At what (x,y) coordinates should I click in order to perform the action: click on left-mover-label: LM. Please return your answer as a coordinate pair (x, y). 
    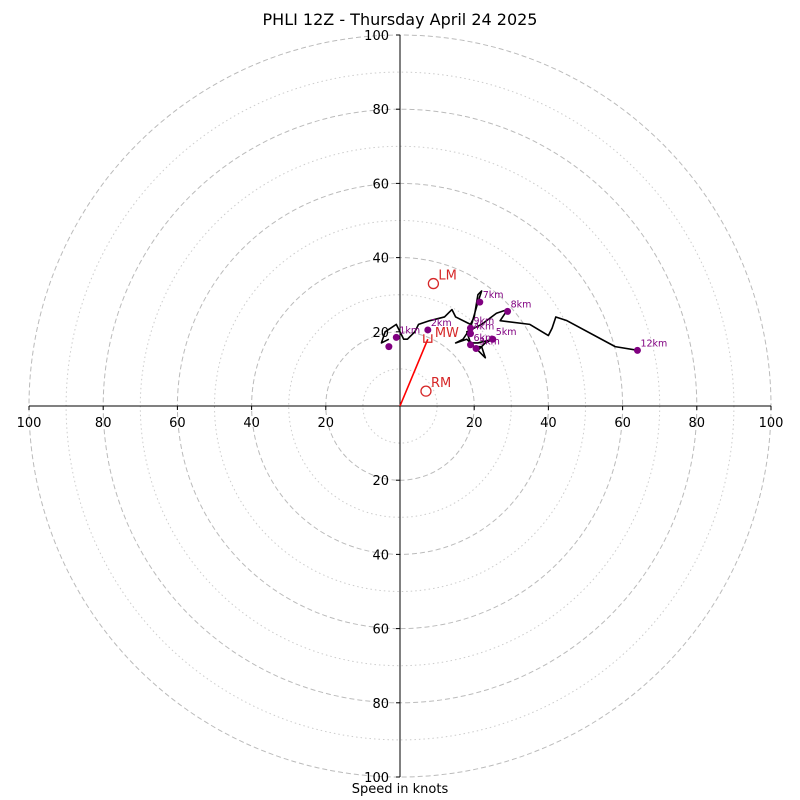
    Looking at the image, I should click on (447, 276).